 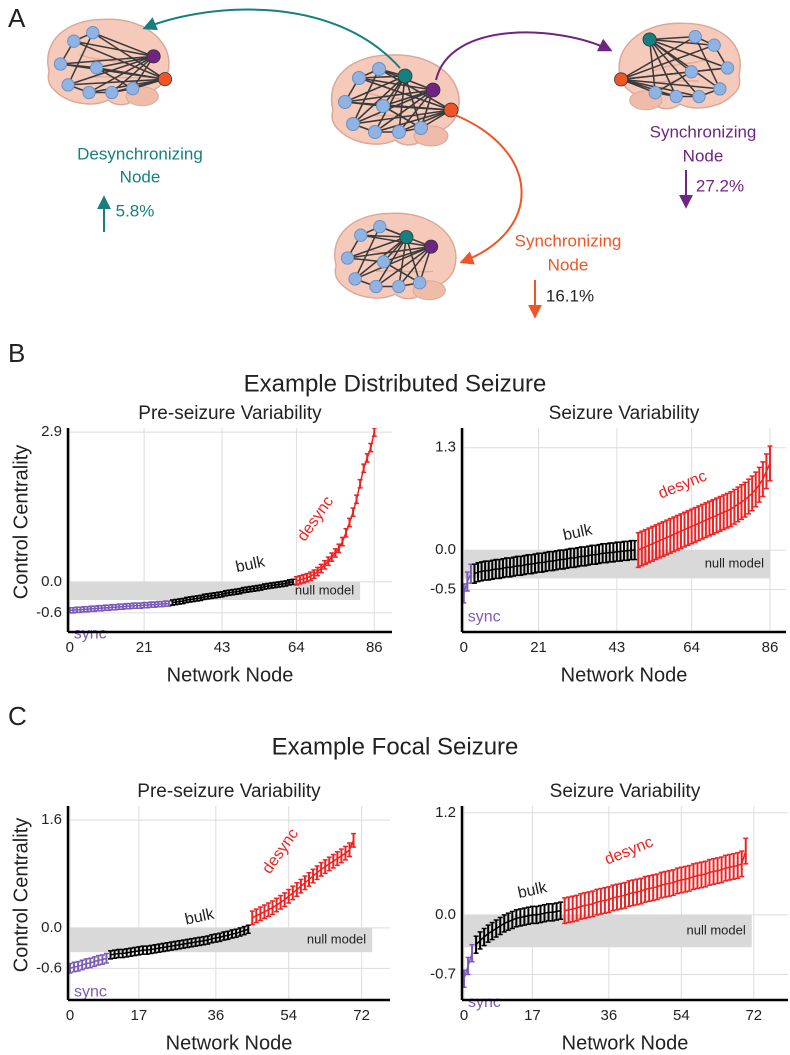 I want to click on x-tick-label: 43, so click(x=222, y=647).